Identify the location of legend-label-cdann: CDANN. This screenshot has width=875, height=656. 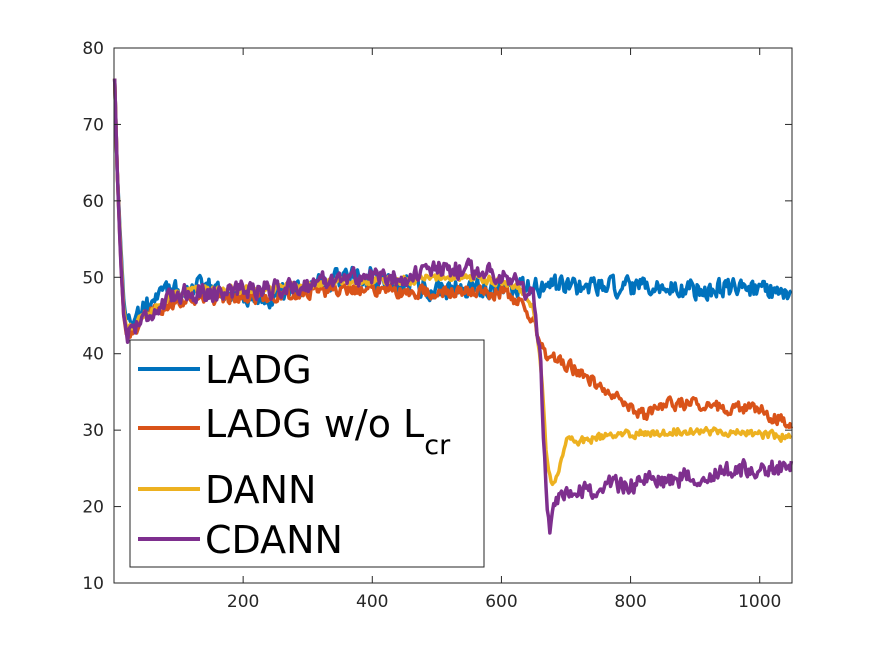
(274, 540).